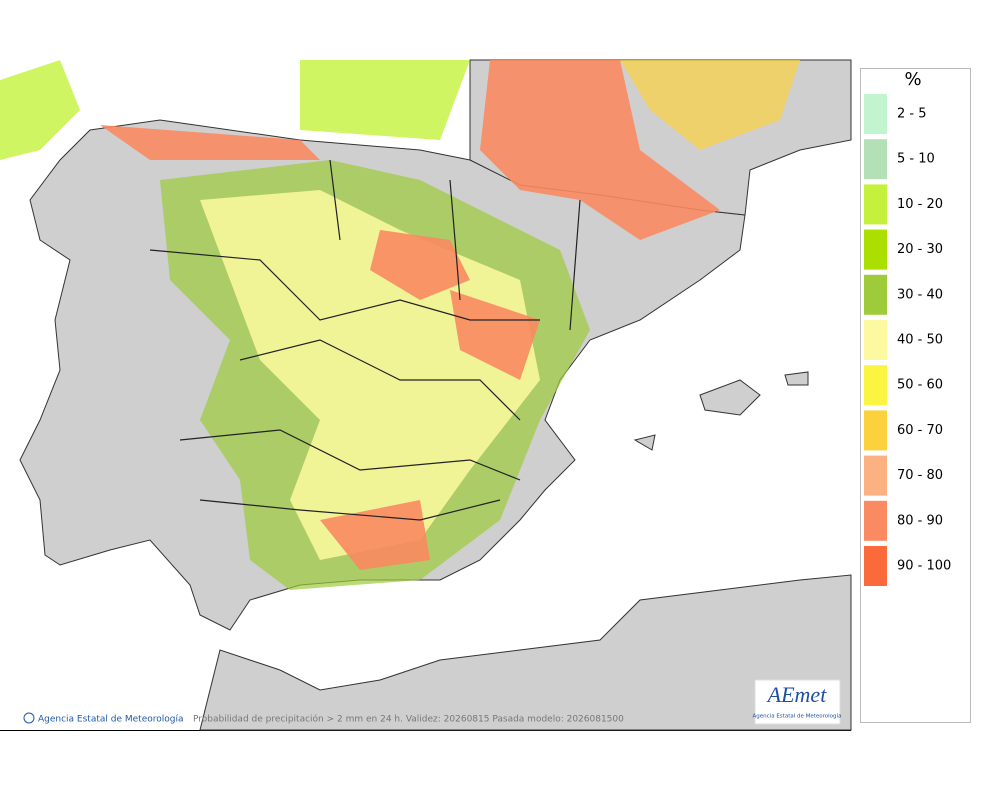  What do you see at coordinates (920, 430) in the screenshot?
I see `legend-label: 60 - 70` at bounding box center [920, 430].